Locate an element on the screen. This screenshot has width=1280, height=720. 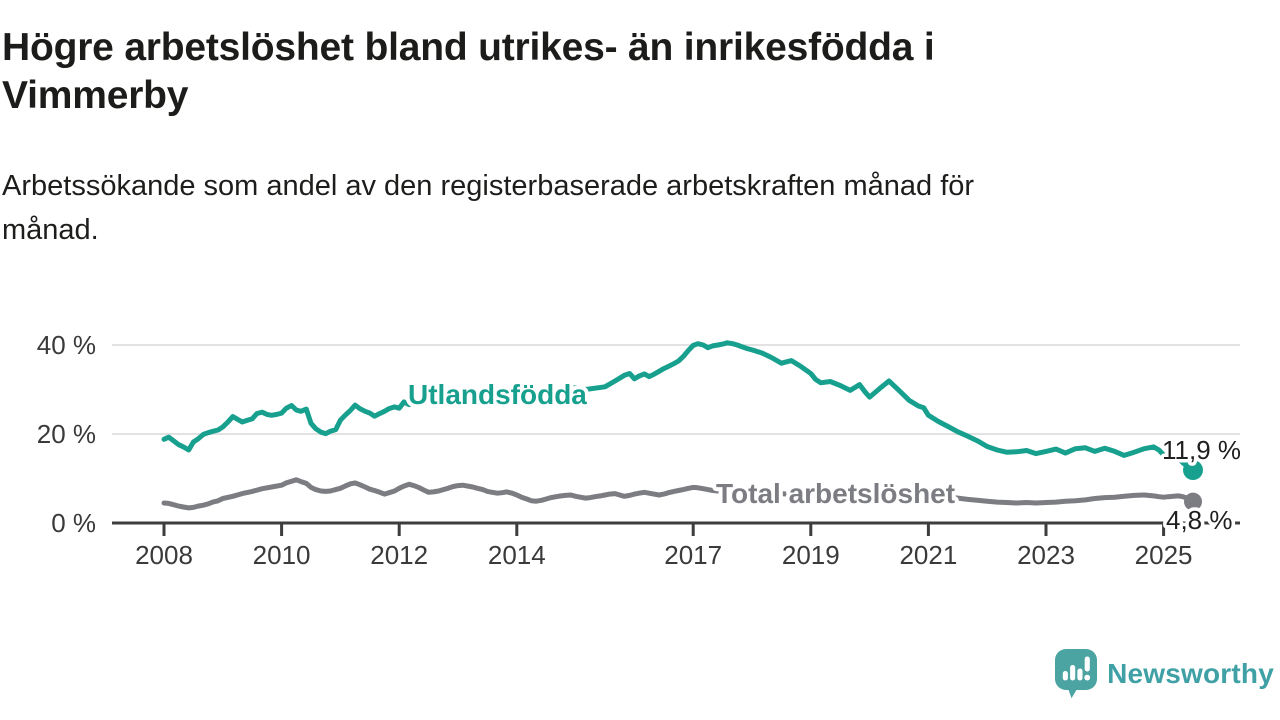
x-axis-label: 2023 is located at coordinates (1046, 555).